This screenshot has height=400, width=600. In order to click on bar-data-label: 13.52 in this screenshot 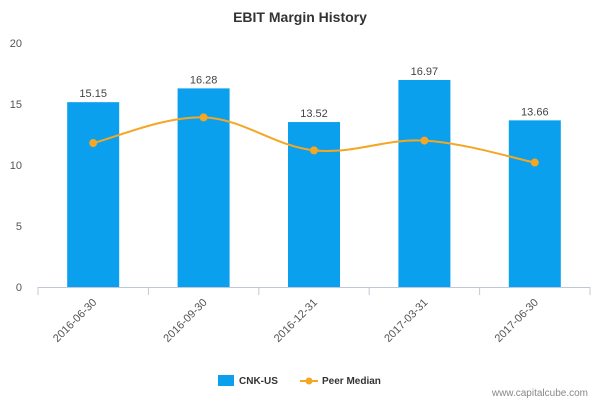, I will do `click(314, 114)`.